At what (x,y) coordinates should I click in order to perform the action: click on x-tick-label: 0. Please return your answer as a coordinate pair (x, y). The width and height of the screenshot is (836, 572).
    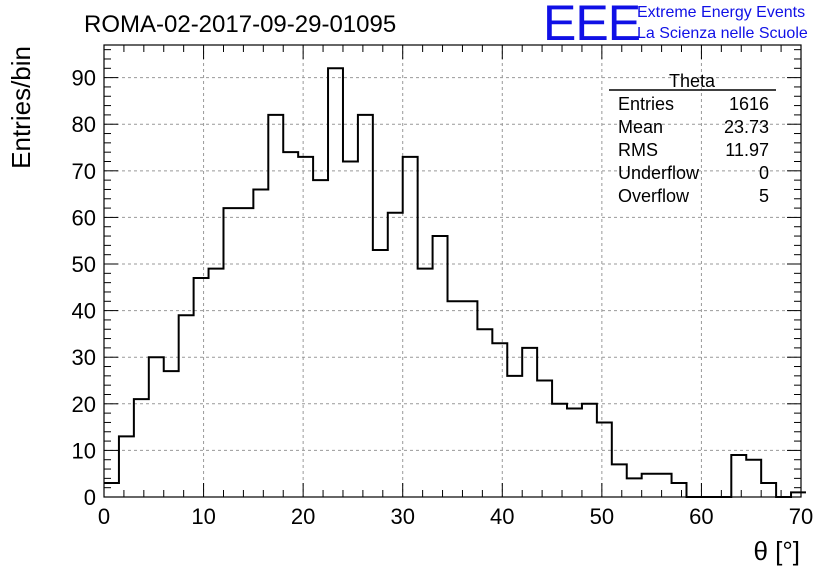
    Looking at the image, I should click on (104, 516).